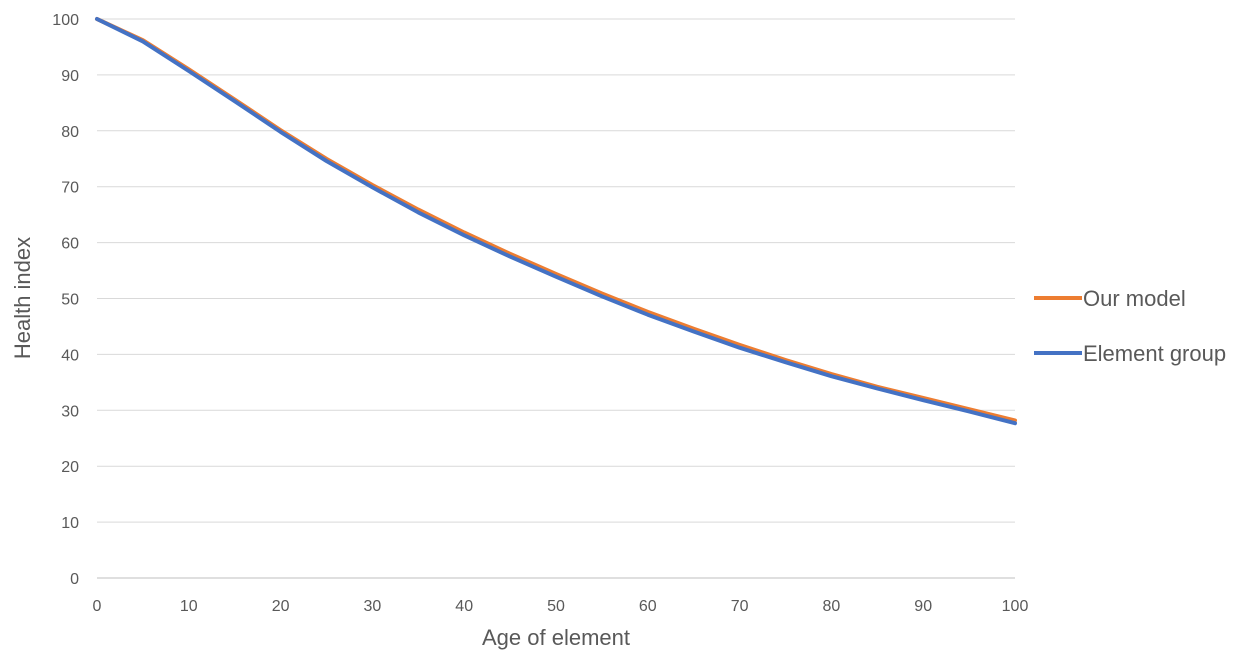 Image resolution: width=1254 pixels, height=662 pixels. What do you see at coordinates (832, 606) in the screenshot?
I see `x-tick-label: 80` at bounding box center [832, 606].